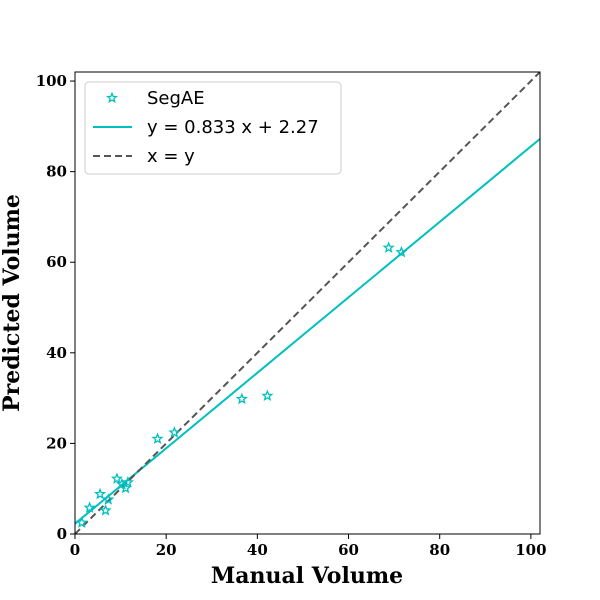 The width and height of the screenshot is (600, 600). I want to click on legend-box, so click(213, 128).